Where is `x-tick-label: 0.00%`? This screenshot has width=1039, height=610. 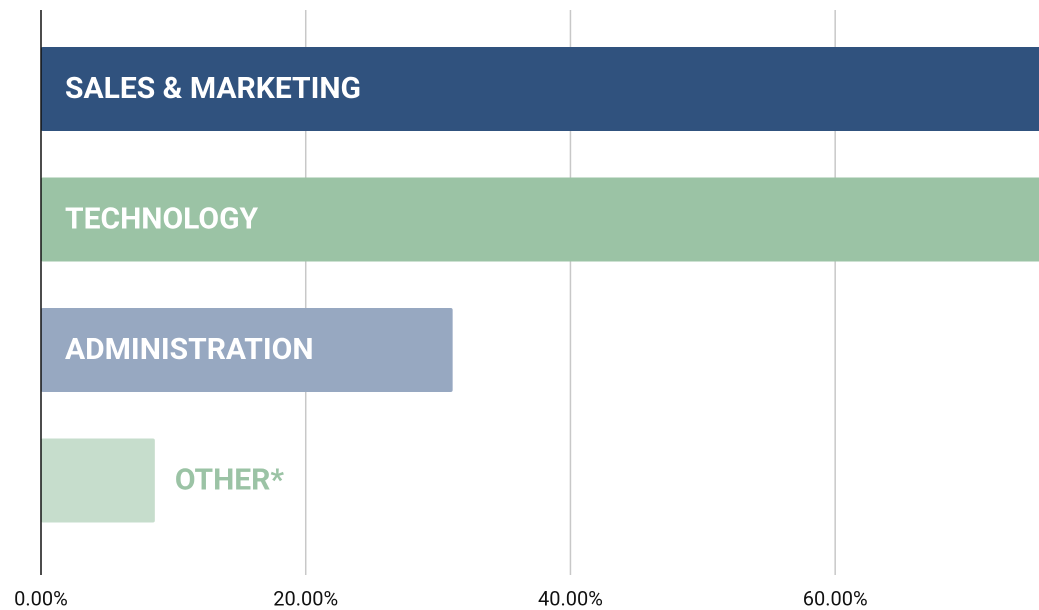 x-tick-label: 0.00% is located at coordinates (41, 598).